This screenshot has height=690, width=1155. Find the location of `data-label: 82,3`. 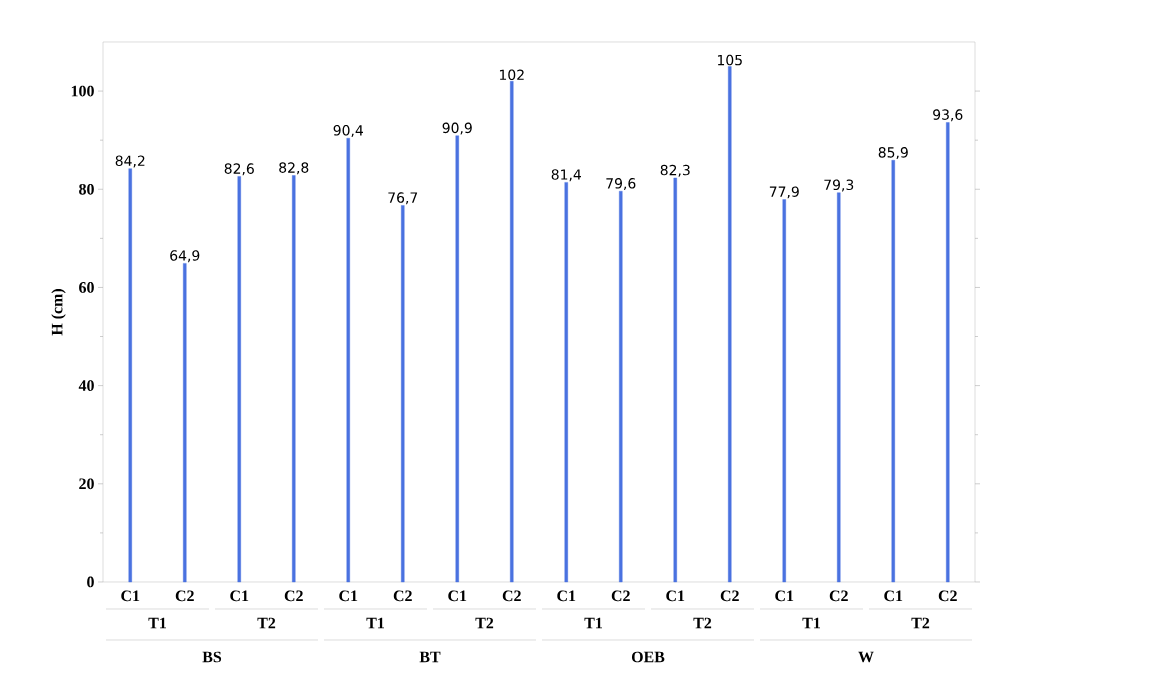

data-label: 82,3 is located at coordinates (675, 170).